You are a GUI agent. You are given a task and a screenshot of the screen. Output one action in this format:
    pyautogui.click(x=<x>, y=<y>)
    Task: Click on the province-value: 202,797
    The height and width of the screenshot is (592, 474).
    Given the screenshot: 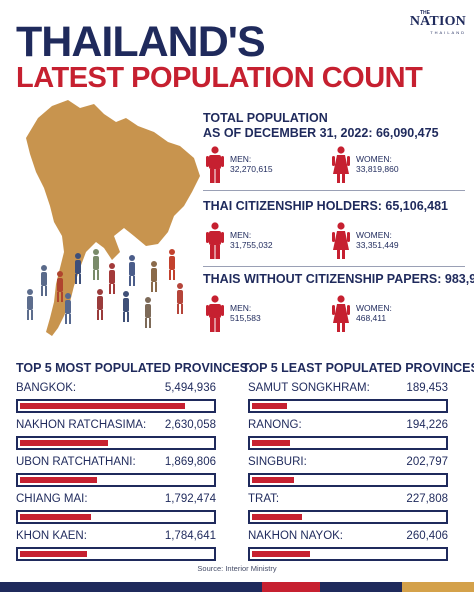 What is the action you would take?
    pyautogui.click(x=427, y=462)
    